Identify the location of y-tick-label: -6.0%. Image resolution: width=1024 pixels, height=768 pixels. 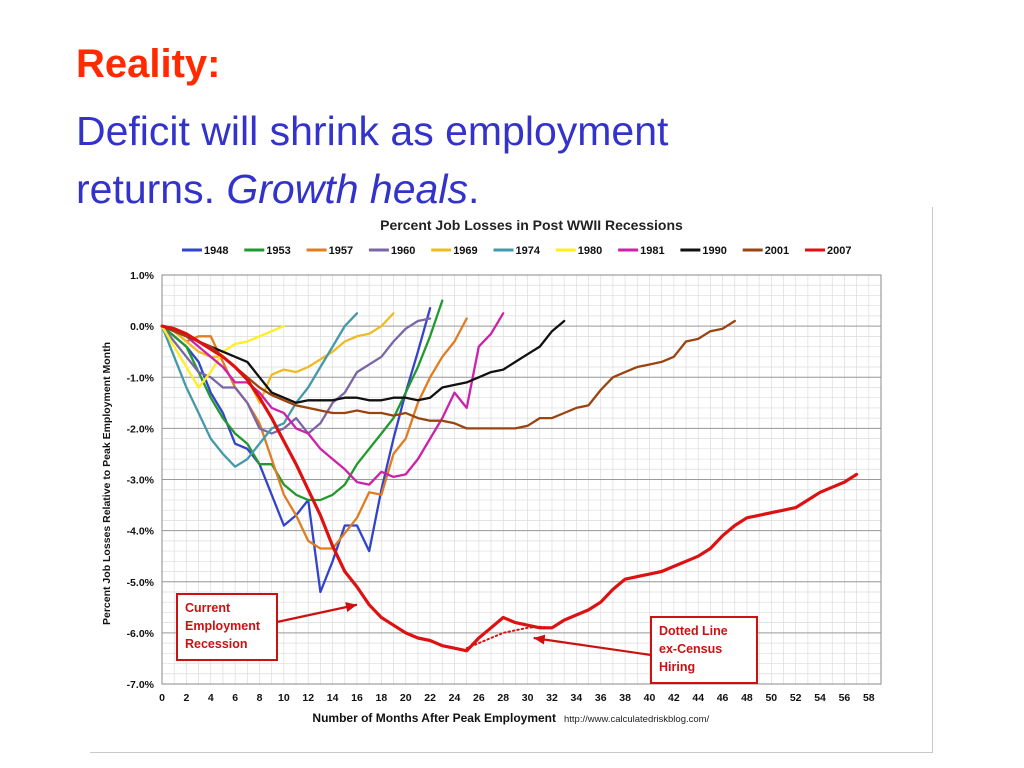
(141, 634).